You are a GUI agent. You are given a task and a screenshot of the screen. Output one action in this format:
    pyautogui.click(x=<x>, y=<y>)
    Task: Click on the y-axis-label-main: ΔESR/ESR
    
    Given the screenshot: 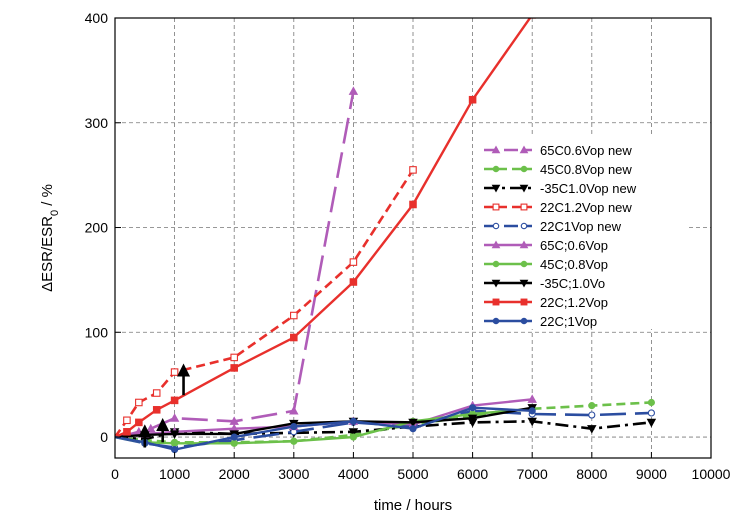 What is the action you would take?
    pyautogui.click(x=47, y=254)
    